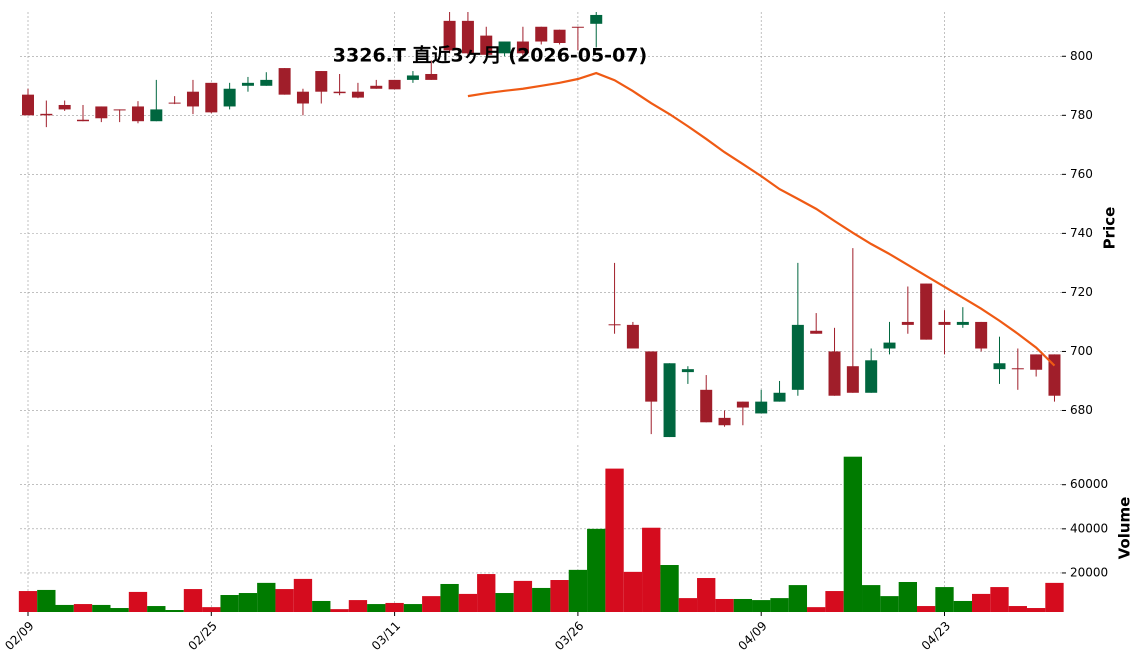  What do you see at coordinates (1089, 528) in the screenshot?
I see `volume-tick-label: 40000` at bounding box center [1089, 528].